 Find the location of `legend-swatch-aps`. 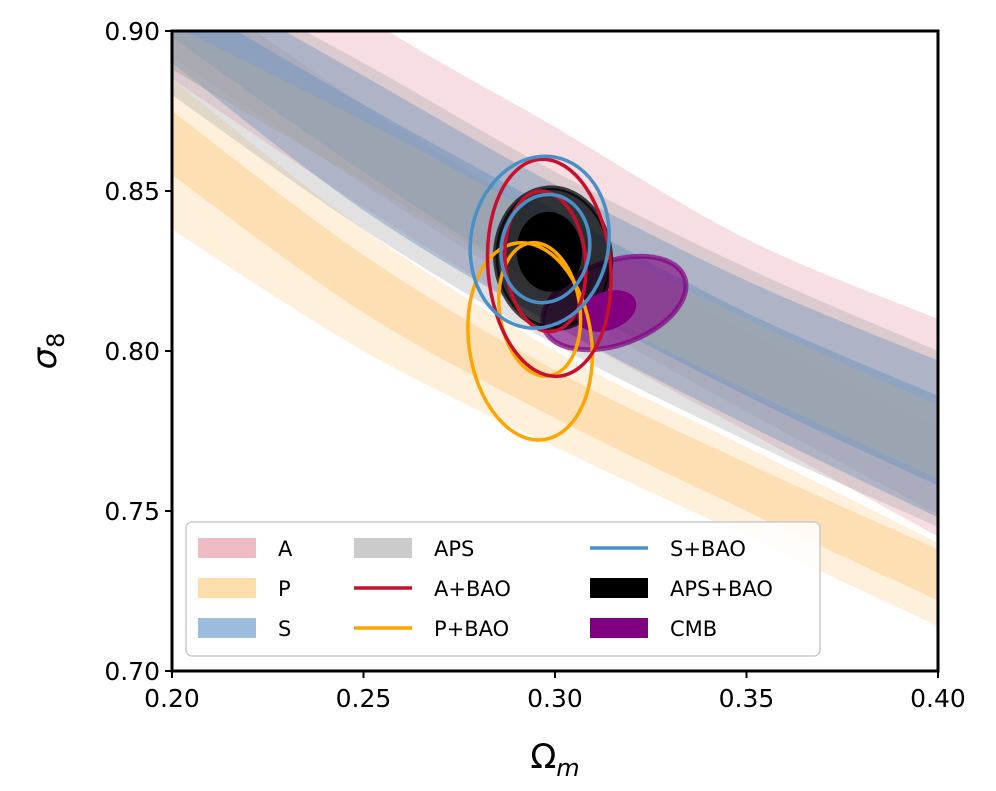

legend-swatch-aps is located at coordinates (383, 548).